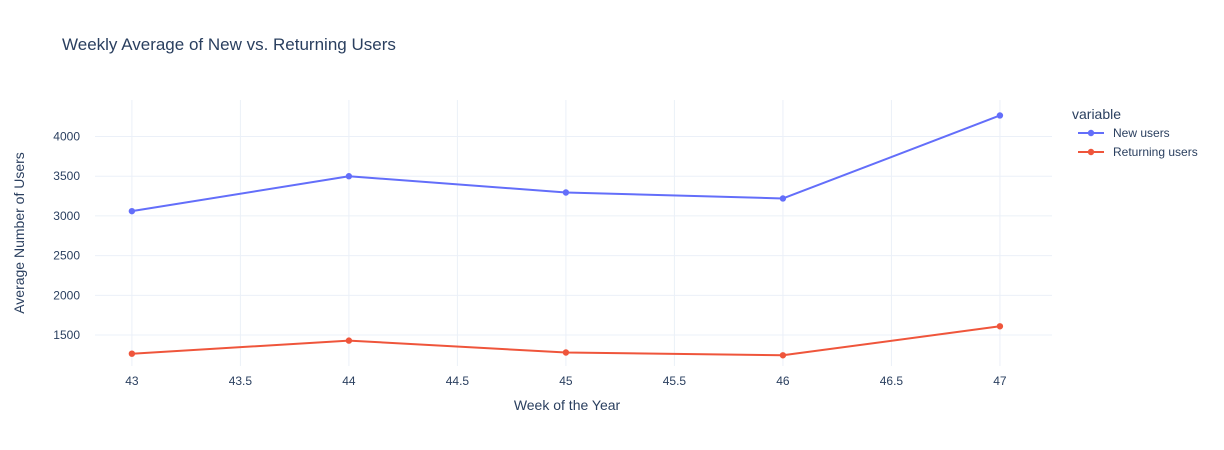 This screenshot has width=1224, height=450. Describe the element at coordinates (66, 216) in the screenshot. I see `y-tick-label: 3000` at that location.